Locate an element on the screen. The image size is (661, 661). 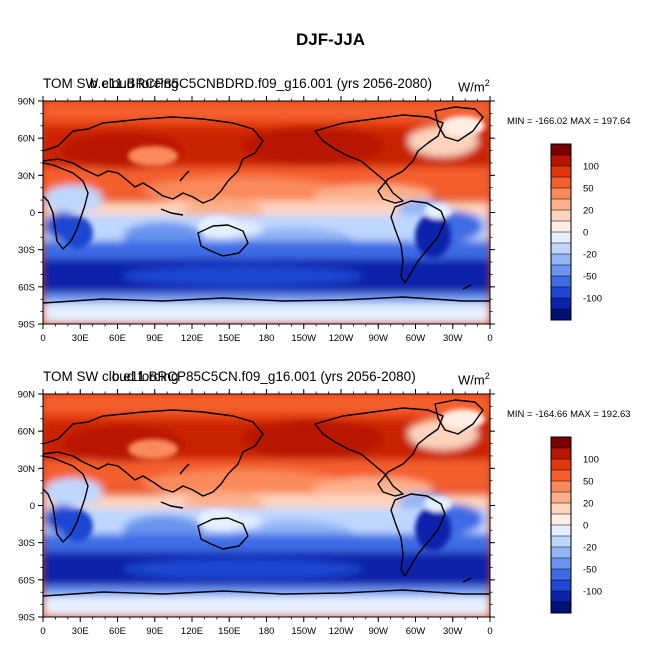
panel-2-units: W/m2 is located at coordinates (474, 379).